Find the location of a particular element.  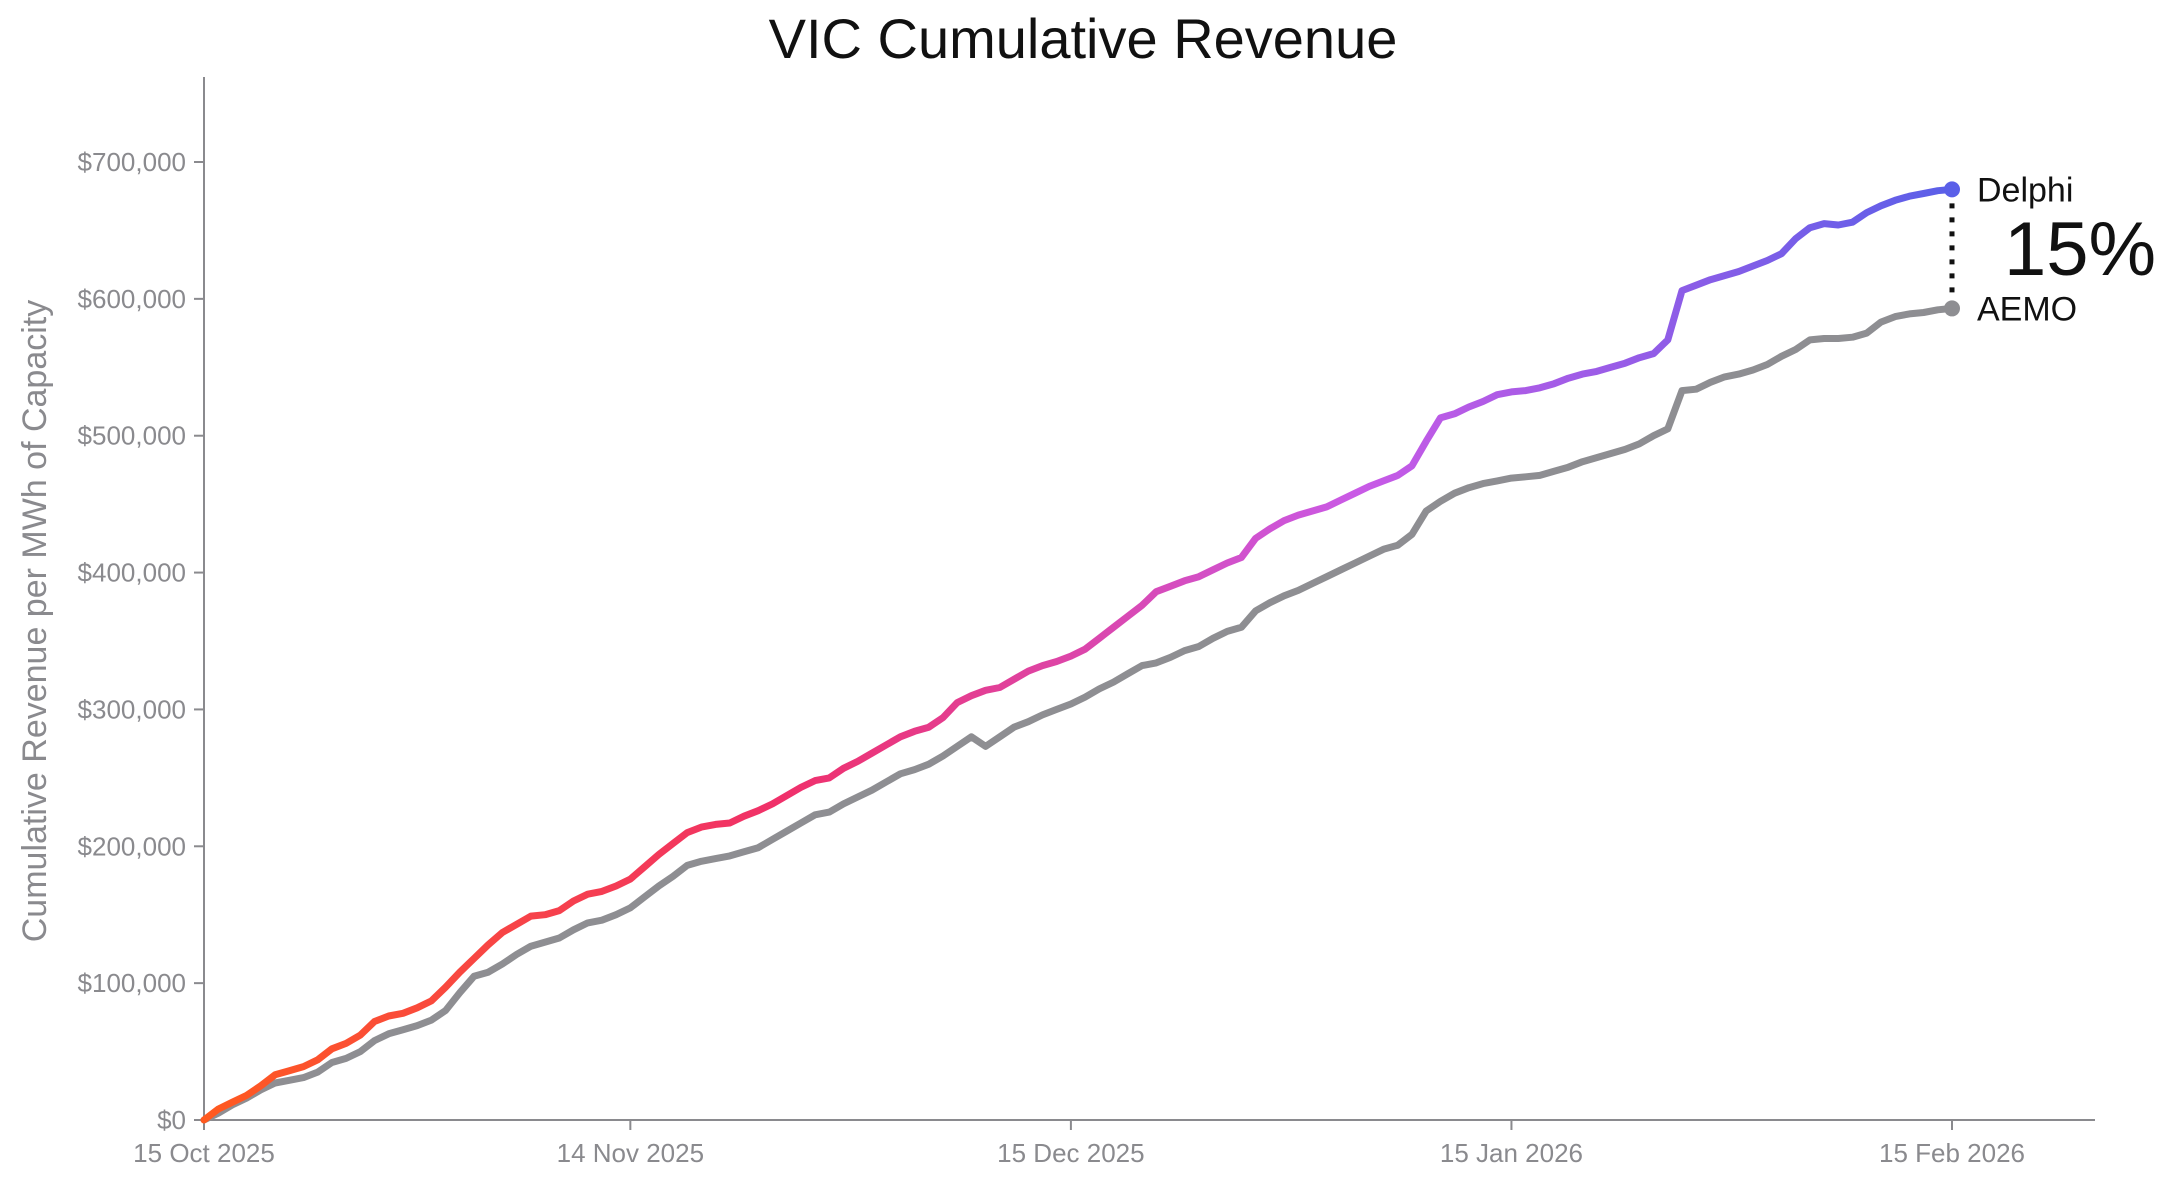

series-end-point-aemo is located at coordinates (1952, 308).